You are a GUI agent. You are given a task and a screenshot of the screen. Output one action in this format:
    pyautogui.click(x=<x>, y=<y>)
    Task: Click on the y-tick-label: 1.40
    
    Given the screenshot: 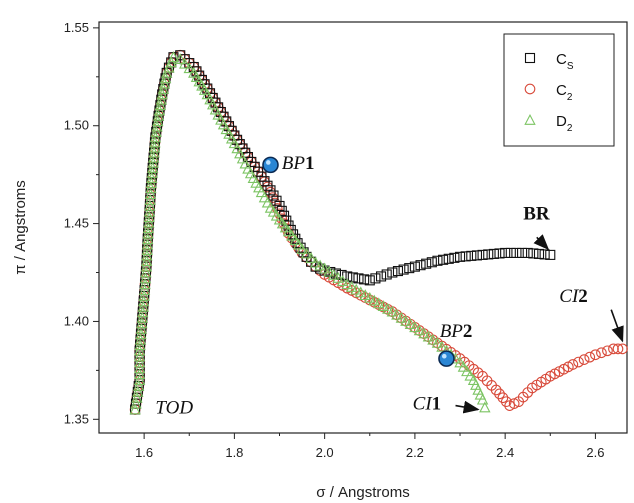 What is the action you would take?
    pyautogui.click(x=76, y=320)
    